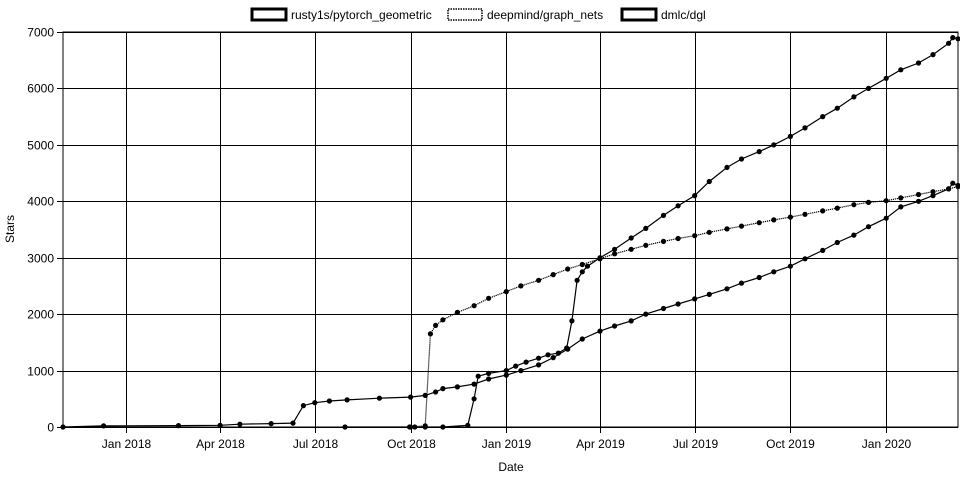 The width and height of the screenshot is (960, 480). I want to click on x-tick-label: Jul 2018, so click(316, 444).